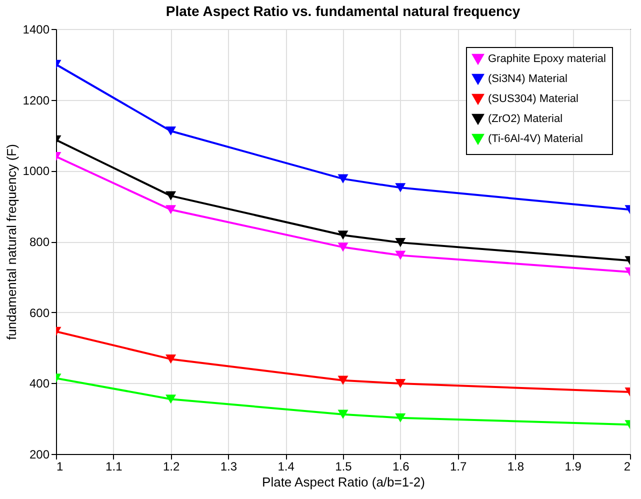 The width and height of the screenshot is (641, 499). What do you see at coordinates (343, 482) in the screenshot?
I see `x-axis-title: Plate Aspect Ratio (a/b=1-2)` at bounding box center [343, 482].